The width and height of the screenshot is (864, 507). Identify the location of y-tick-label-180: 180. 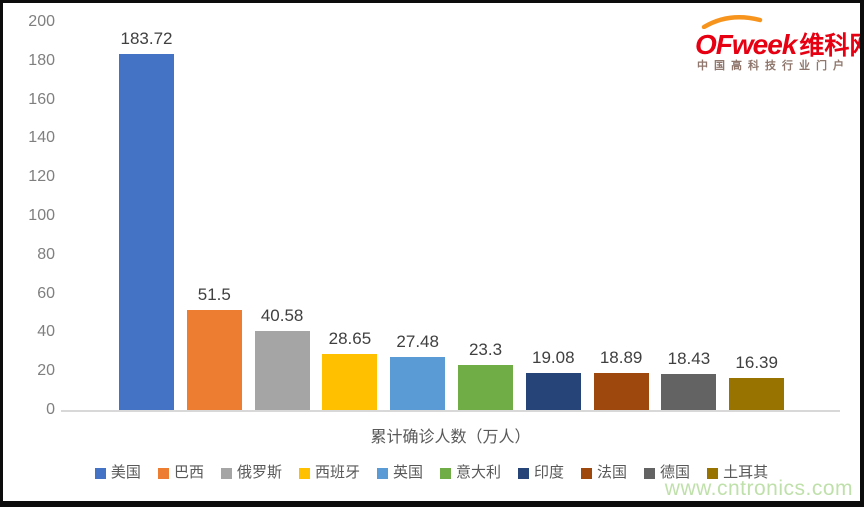
(41, 60).